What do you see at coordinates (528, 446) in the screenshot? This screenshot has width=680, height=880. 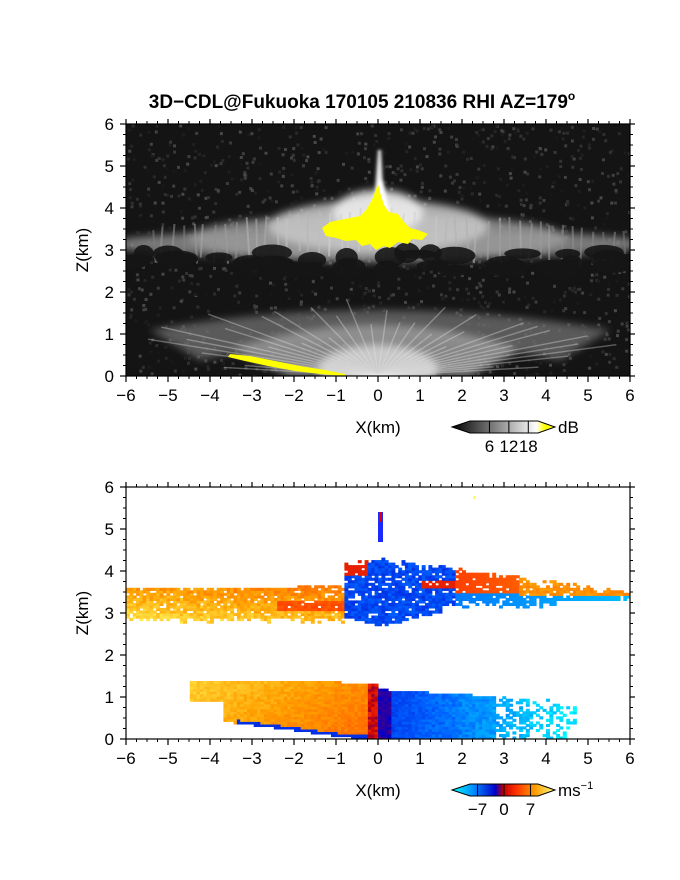 I see `colorbar-tick-label: 18` at bounding box center [528, 446].